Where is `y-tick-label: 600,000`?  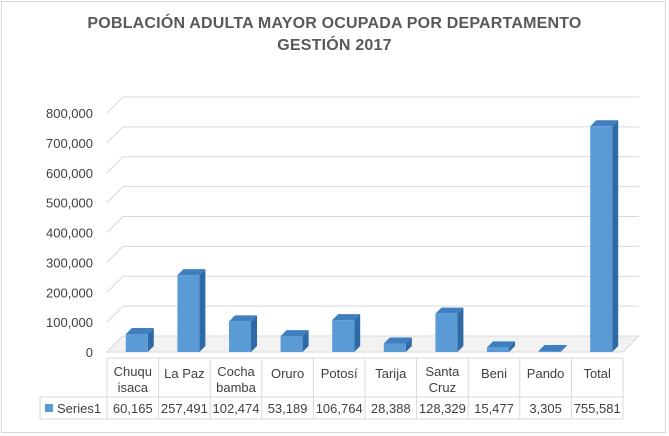 y-tick-label: 600,000 is located at coordinates (69, 173).